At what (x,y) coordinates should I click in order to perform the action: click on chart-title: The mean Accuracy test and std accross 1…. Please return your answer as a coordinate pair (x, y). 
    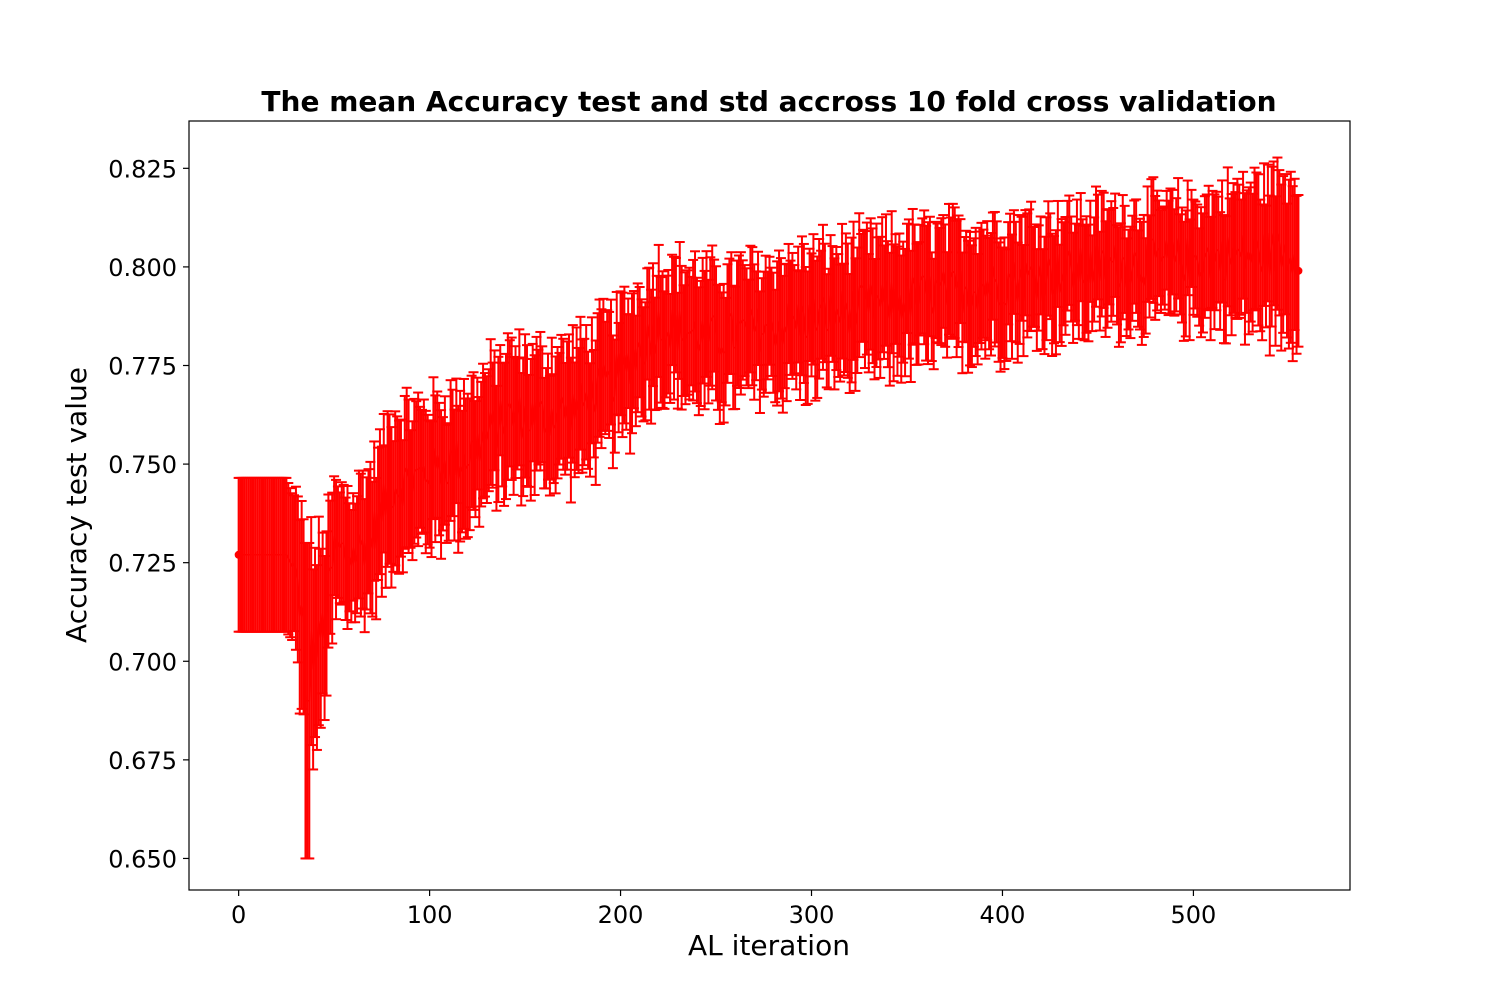
    Looking at the image, I should click on (768, 101).